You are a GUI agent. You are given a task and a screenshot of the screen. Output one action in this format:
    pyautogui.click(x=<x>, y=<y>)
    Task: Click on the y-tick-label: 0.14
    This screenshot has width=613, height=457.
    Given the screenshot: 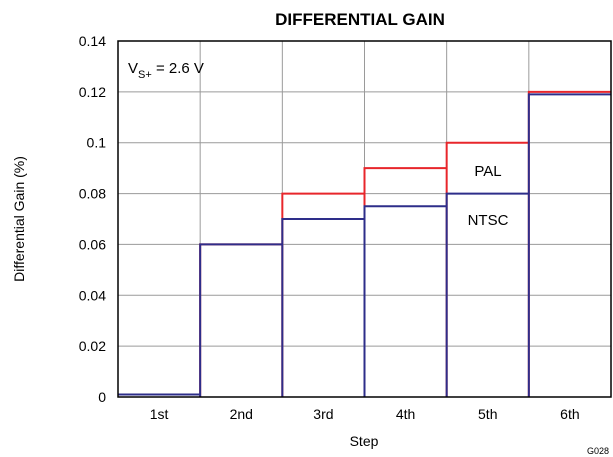 What is the action you would take?
    pyautogui.click(x=92, y=41)
    